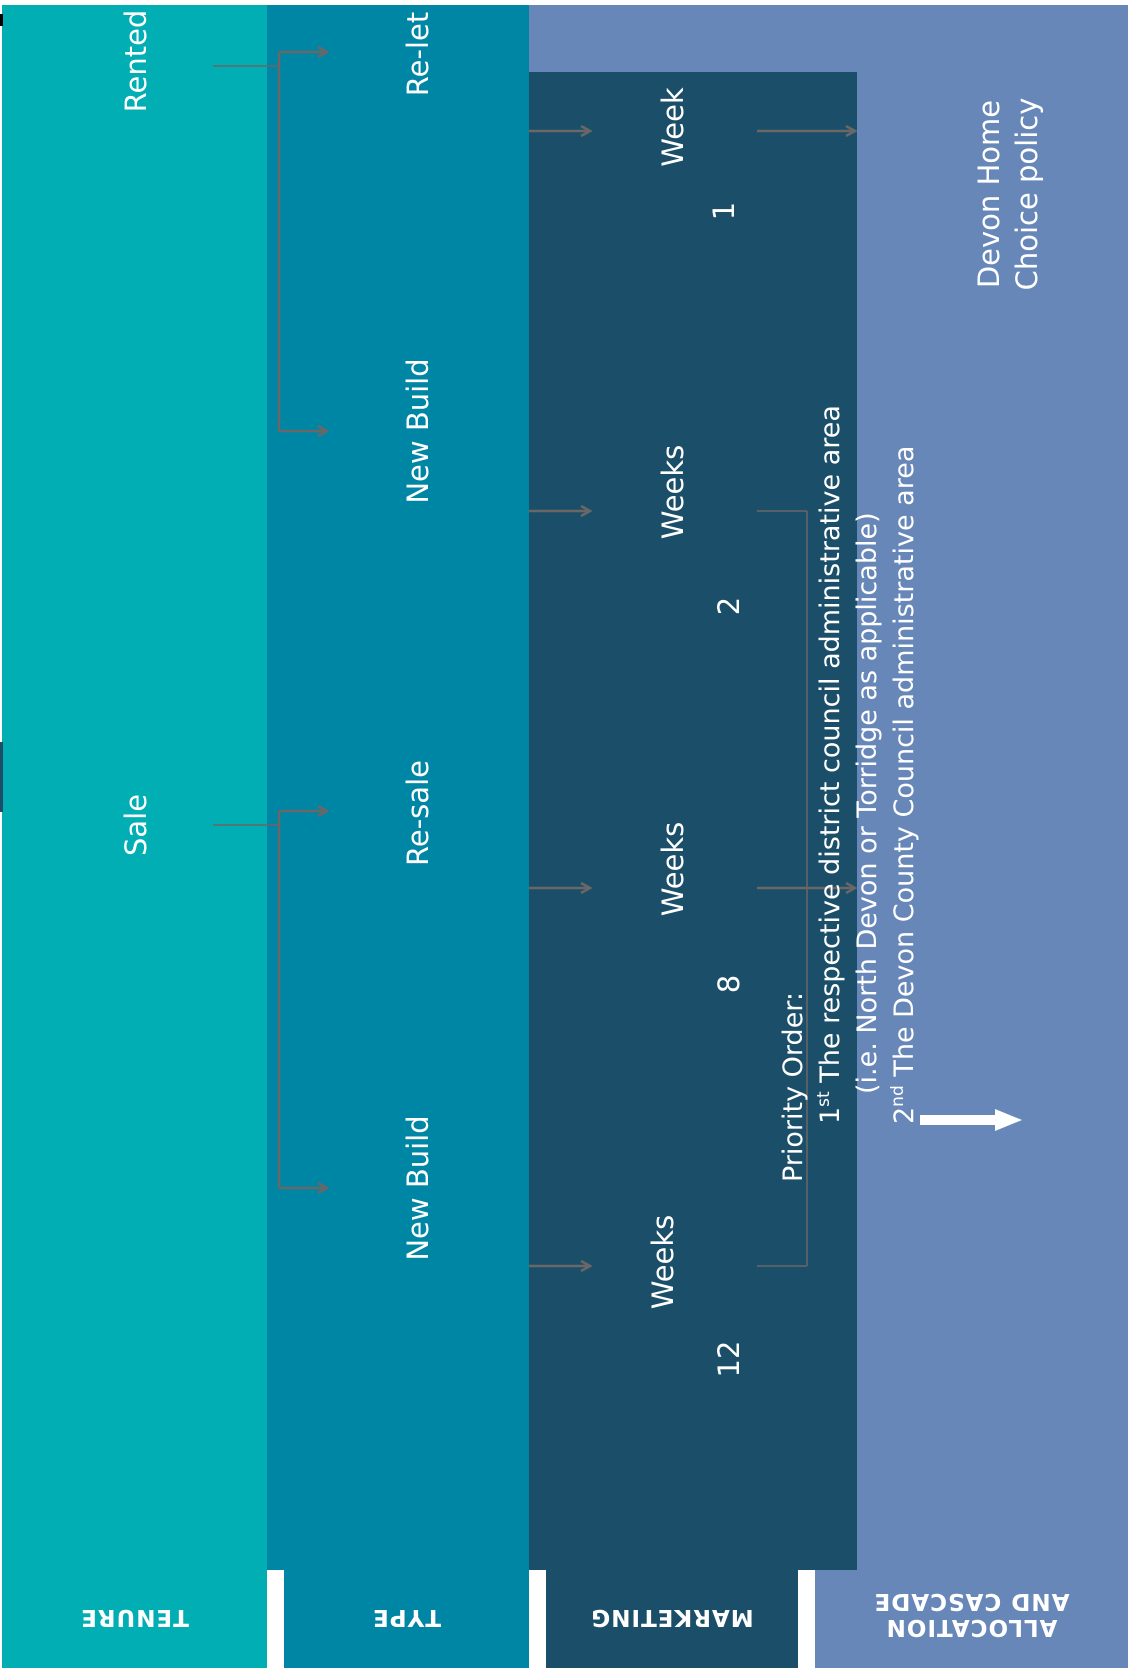  Describe the element at coordinates (418, 431) in the screenshot. I see `type-new-build-rented-label: New Build` at that location.